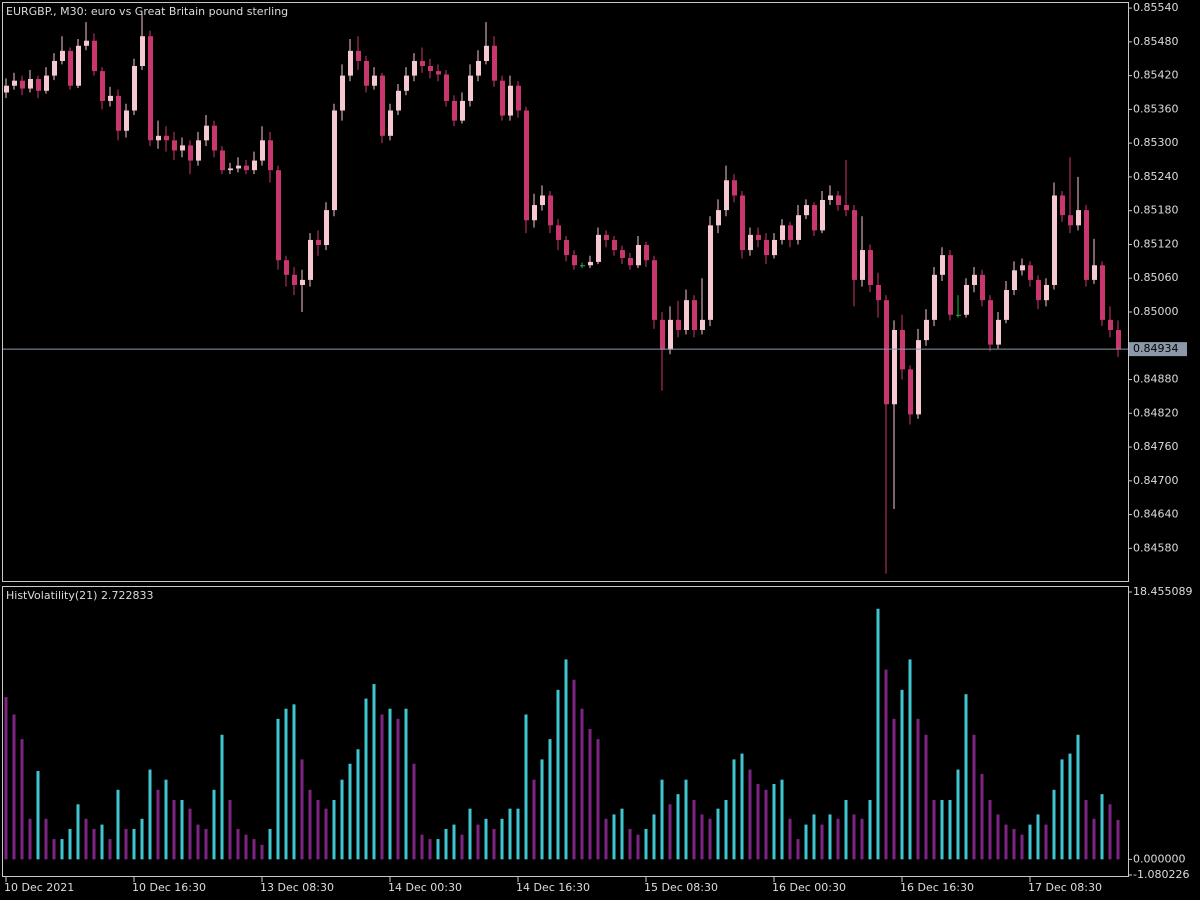  What do you see at coordinates (425, 887) in the screenshot?
I see `x-tick-label: 14 Dec 00:30` at bounding box center [425, 887].